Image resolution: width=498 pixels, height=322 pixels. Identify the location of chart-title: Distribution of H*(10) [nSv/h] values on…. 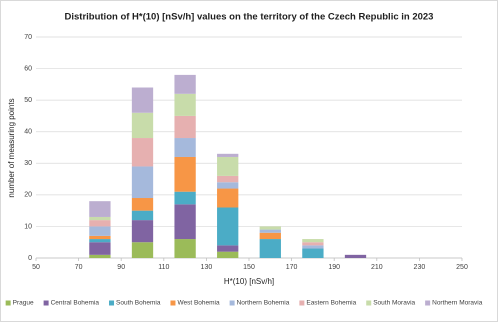
(249, 17).